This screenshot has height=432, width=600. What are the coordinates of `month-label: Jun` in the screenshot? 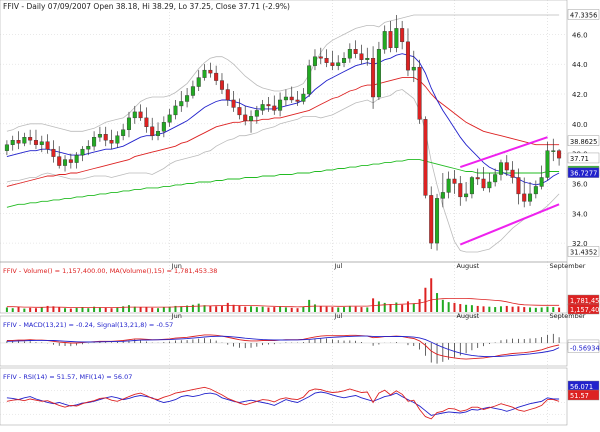 It's located at (176, 266).